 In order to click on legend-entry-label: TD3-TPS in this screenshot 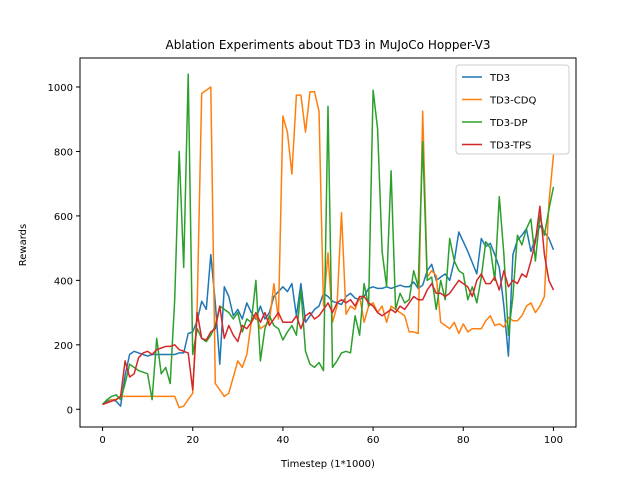, I will do `click(510, 146)`.